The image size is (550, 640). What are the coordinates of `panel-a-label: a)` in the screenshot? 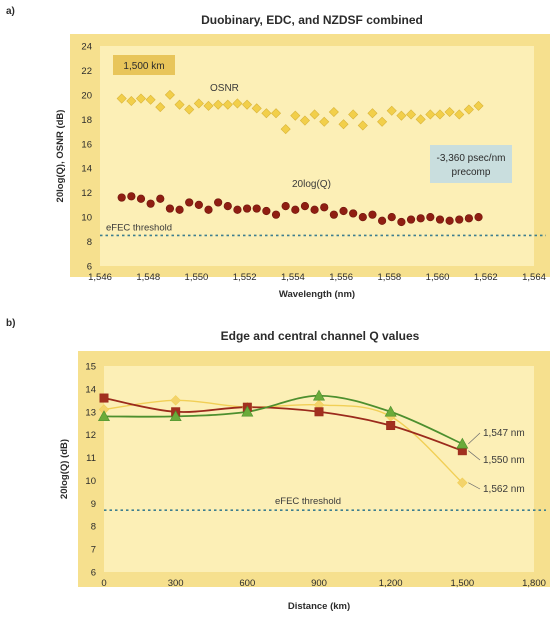 It's located at (10, 11).